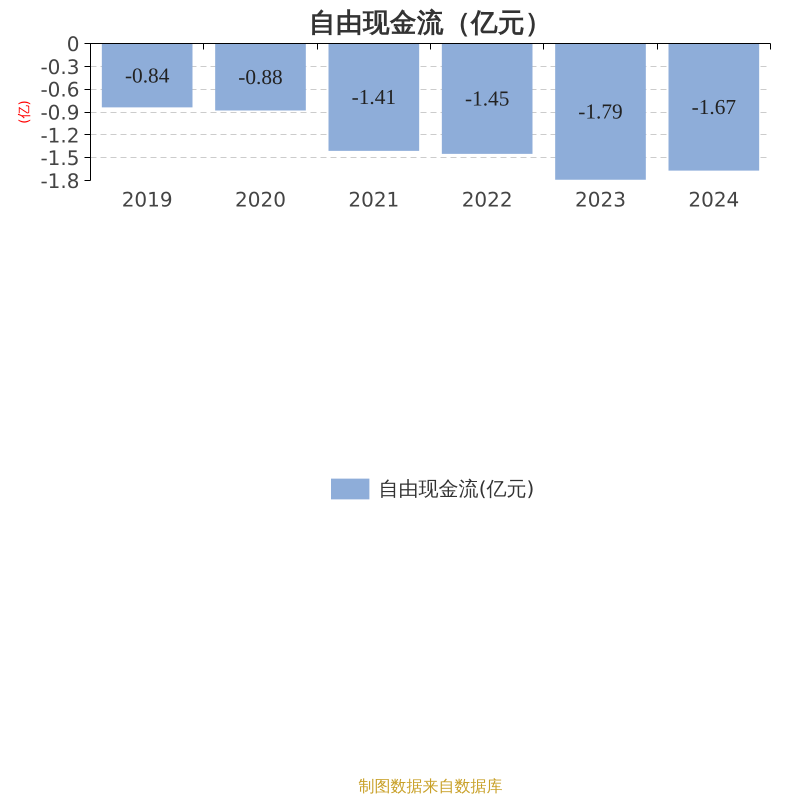 The height and width of the screenshot is (800, 800). Describe the element at coordinates (73, 44) in the screenshot. I see `y-tick-label: 0` at that location.